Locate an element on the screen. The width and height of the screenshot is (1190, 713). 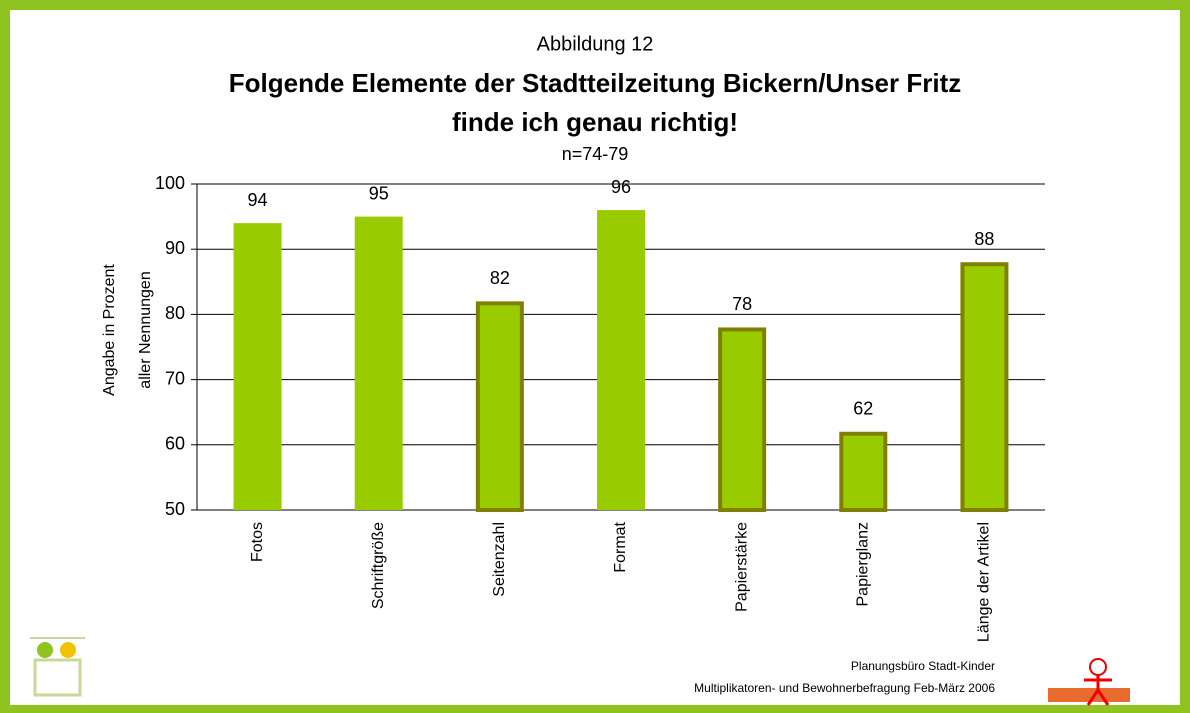
data-label: 95 is located at coordinates (379, 193).